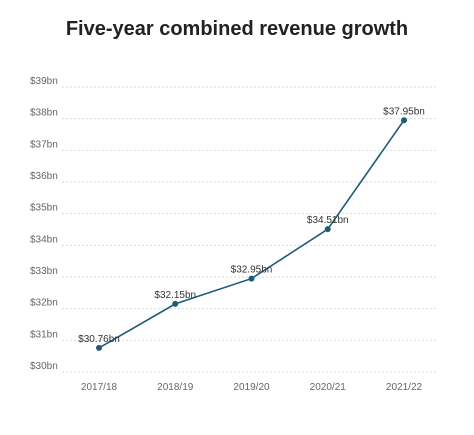  I want to click on data-label: $34.51bn, so click(328, 220).